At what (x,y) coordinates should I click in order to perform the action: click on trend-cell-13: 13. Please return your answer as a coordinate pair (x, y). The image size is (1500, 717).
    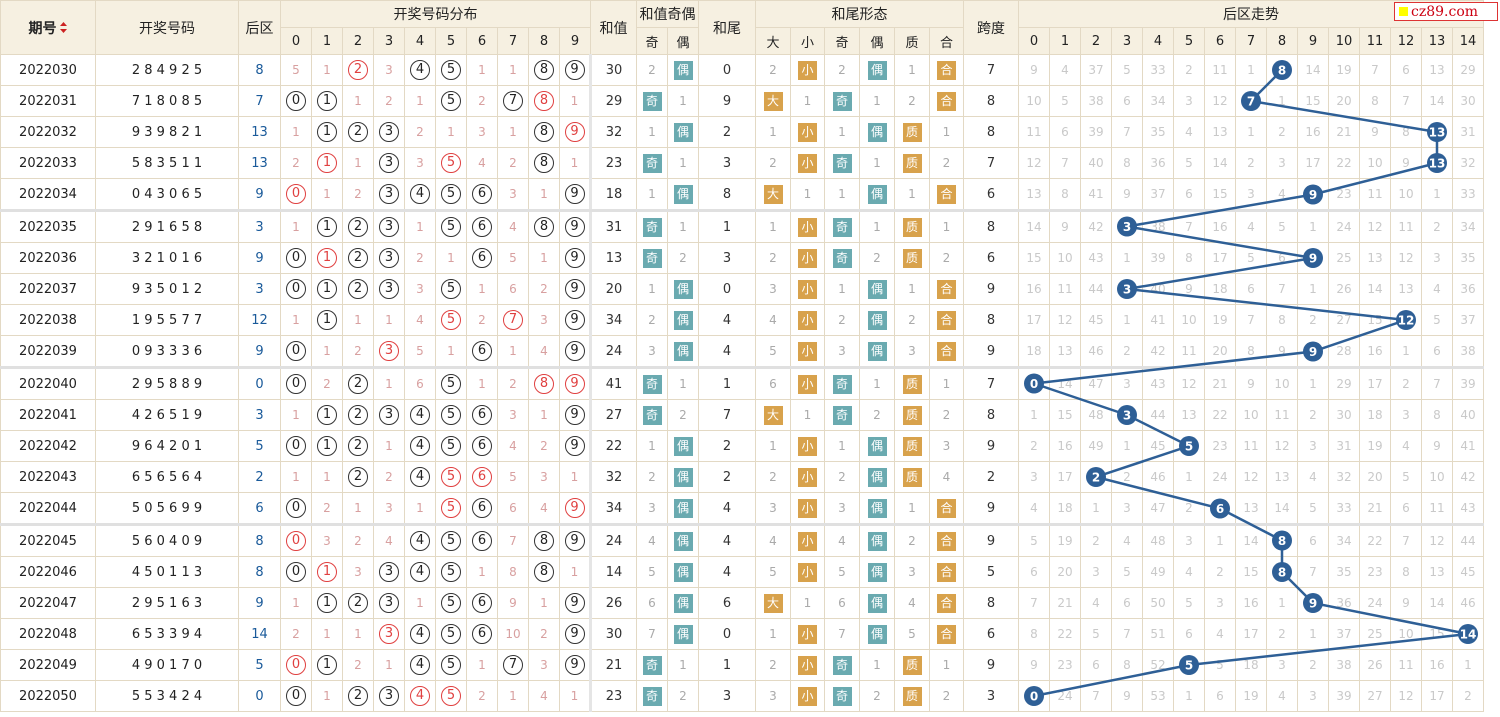
    Looking at the image, I should click on (1437, 132).